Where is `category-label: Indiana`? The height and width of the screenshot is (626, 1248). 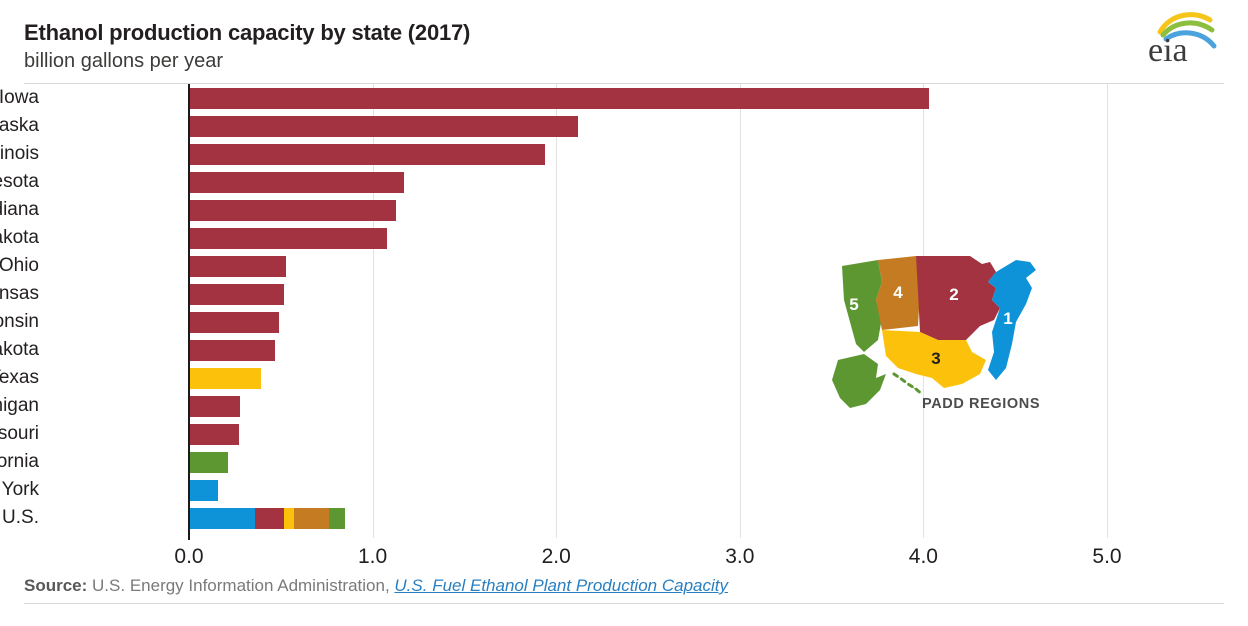 category-label: Indiana is located at coordinates (19, 209).